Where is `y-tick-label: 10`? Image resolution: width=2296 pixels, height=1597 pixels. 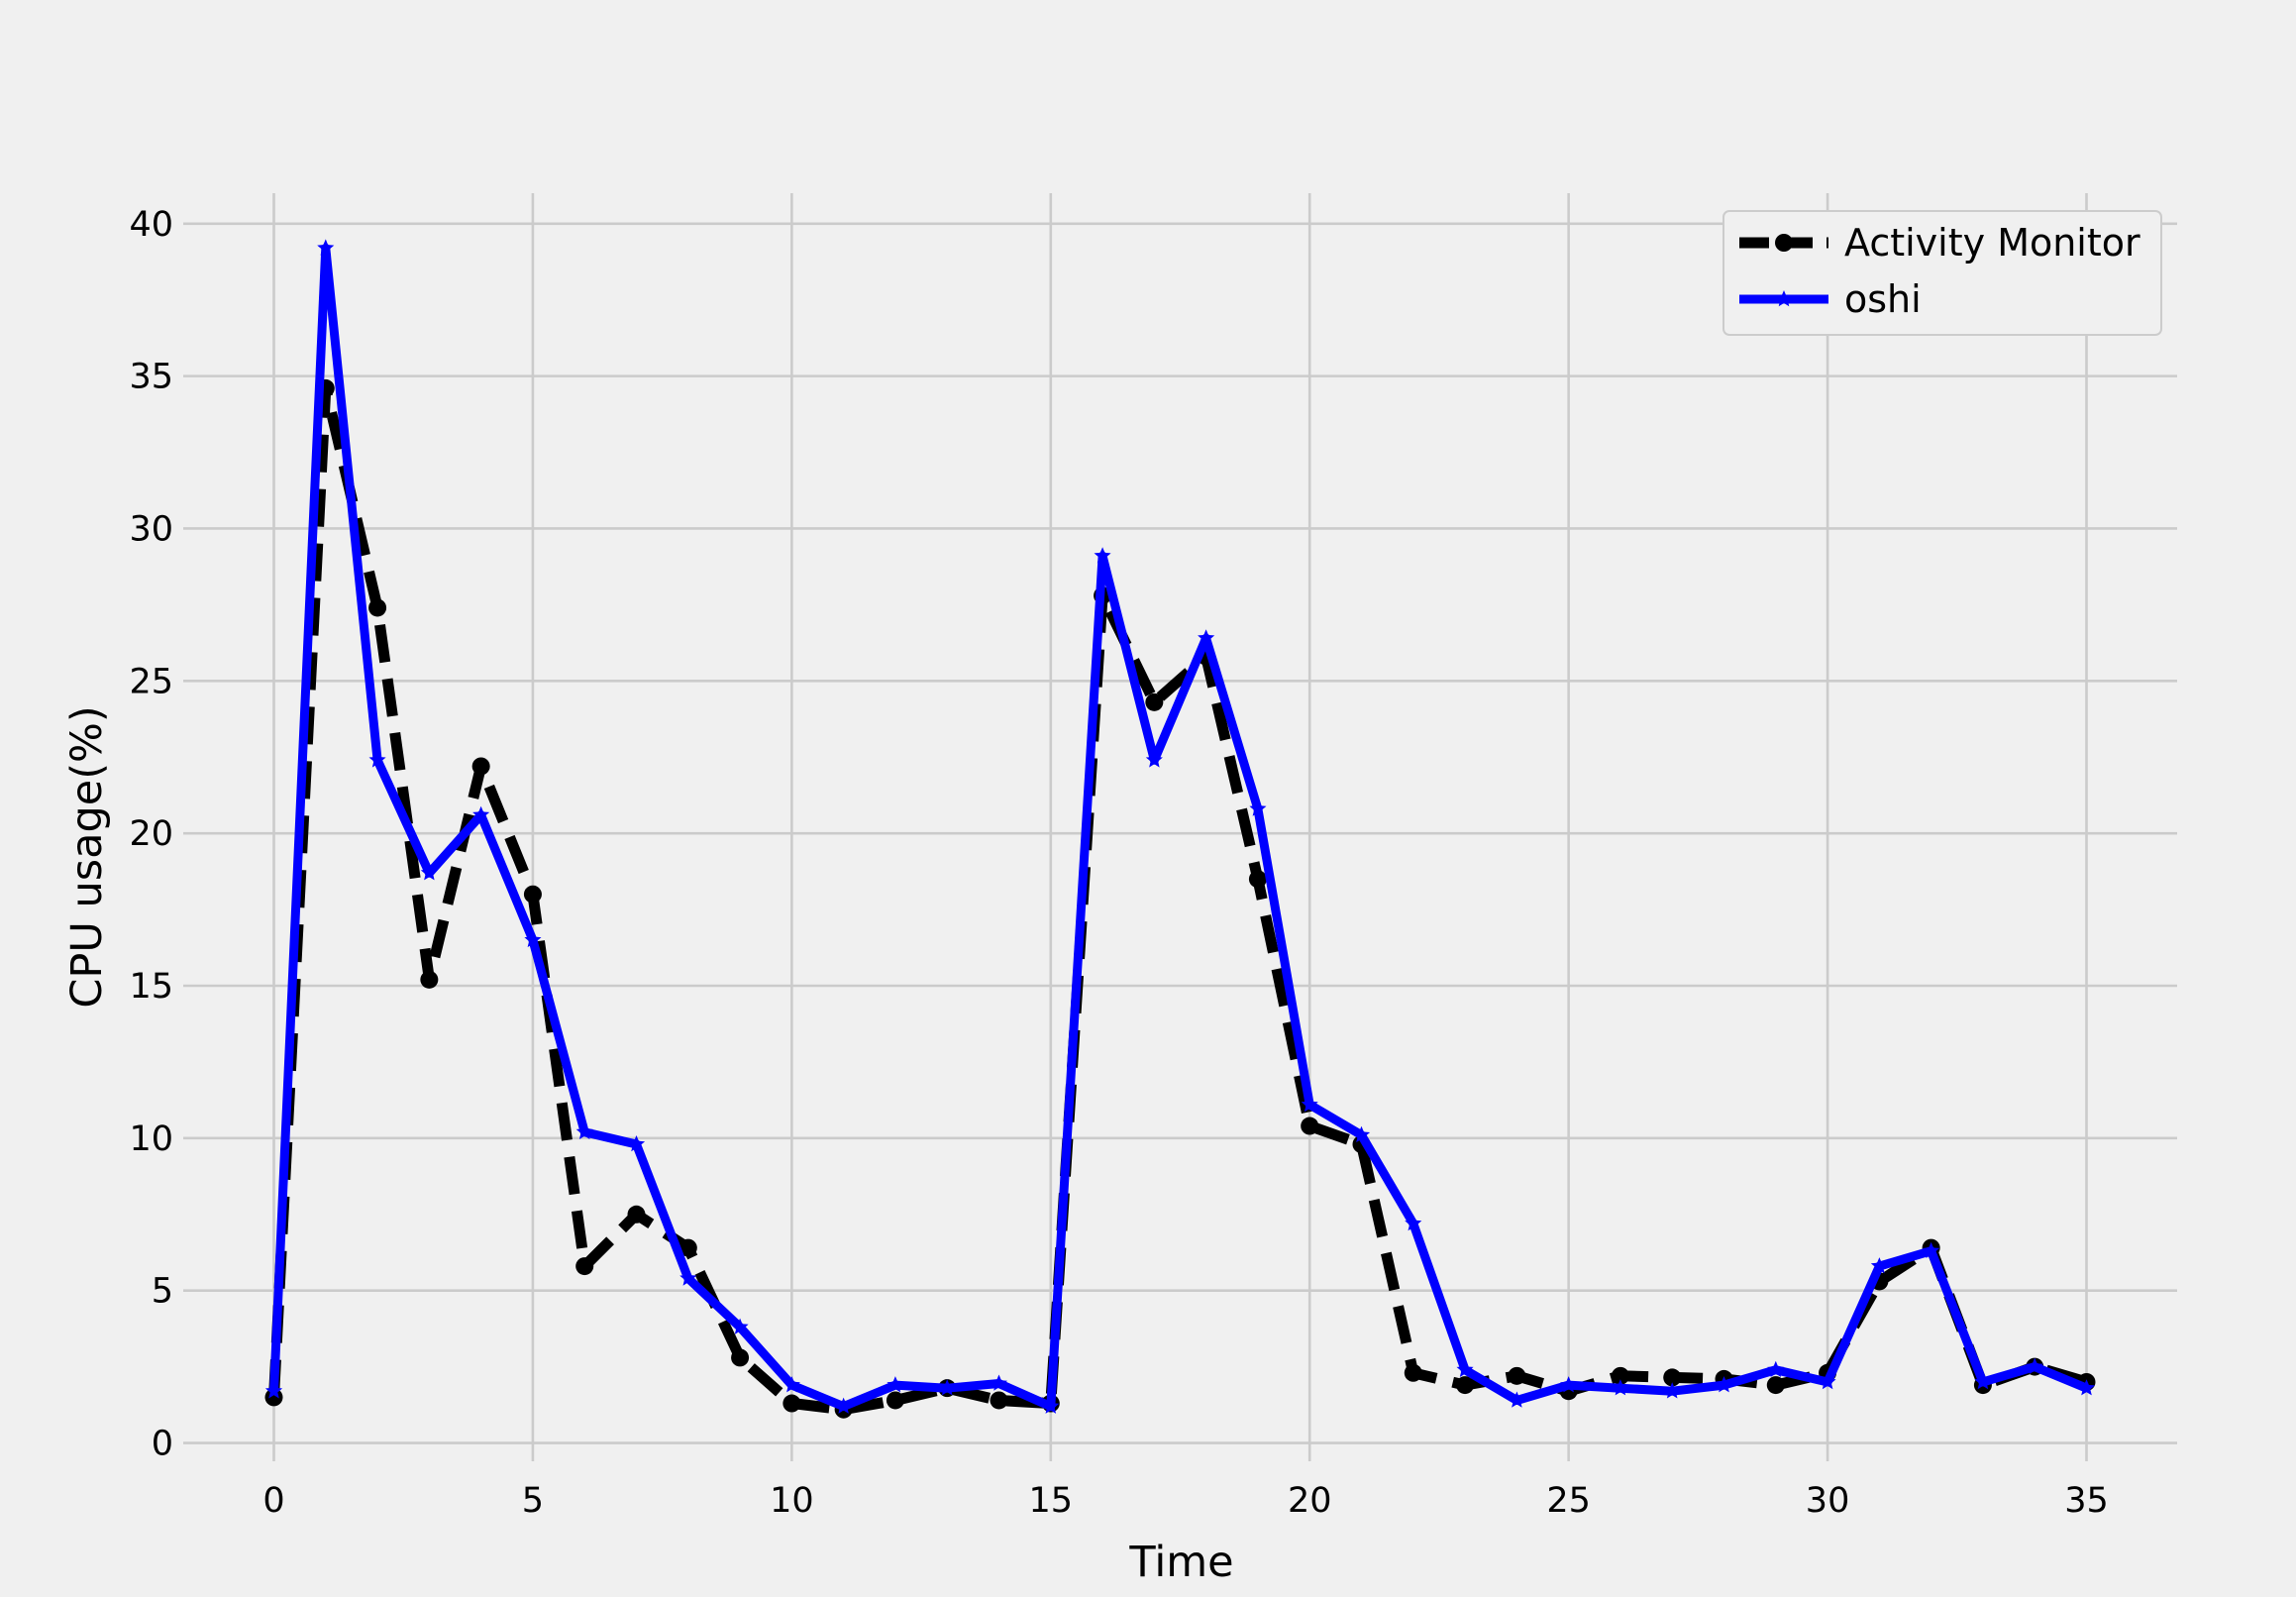 y-tick-label: 10 is located at coordinates (151, 1139).